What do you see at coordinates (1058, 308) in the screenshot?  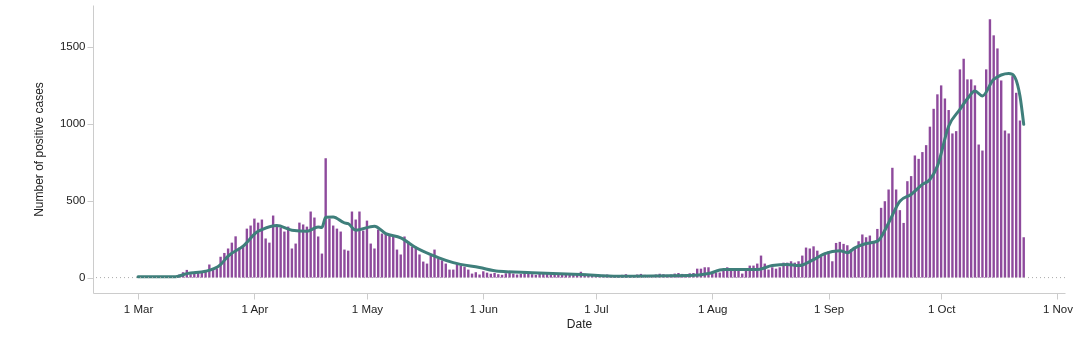 I see `x-tick-label: 1 Nov` at bounding box center [1058, 308].